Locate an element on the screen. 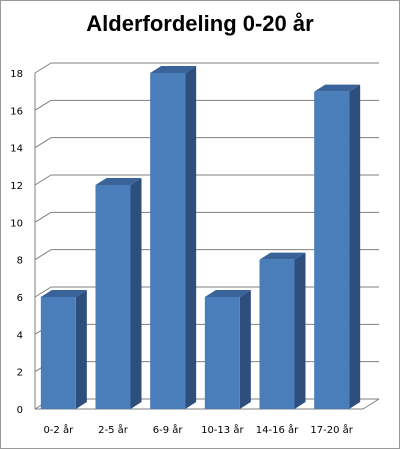  y-tick-label: 10 is located at coordinates (16, 223).